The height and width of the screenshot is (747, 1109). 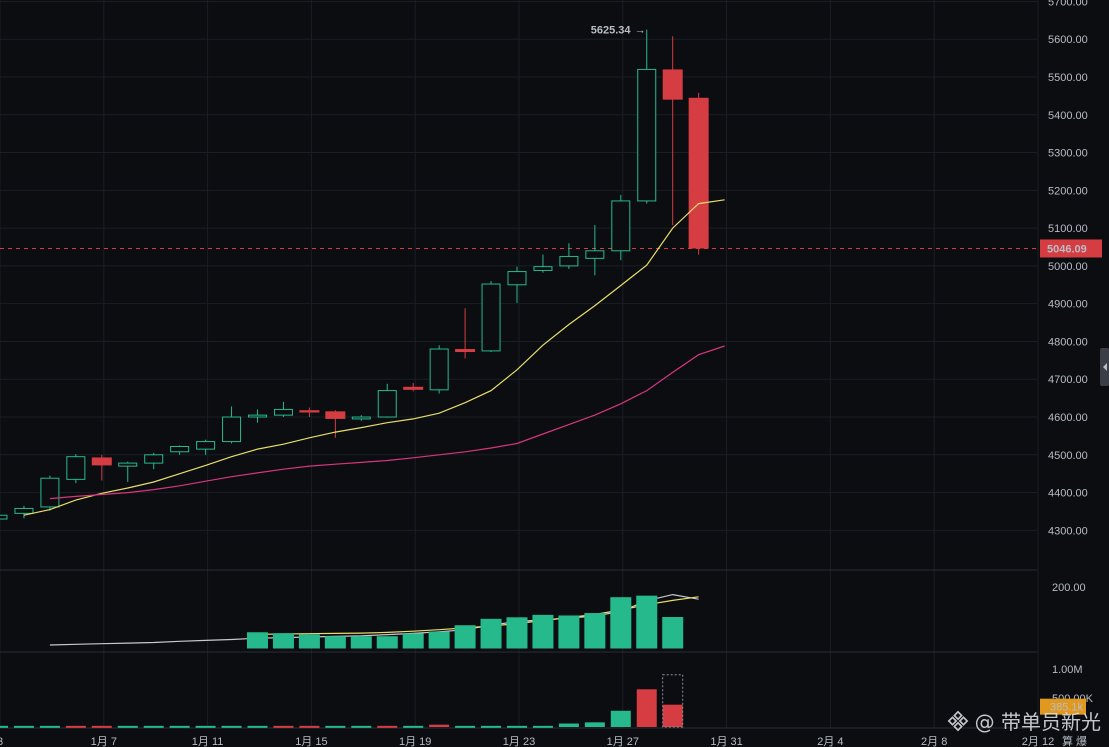 What do you see at coordinates (1038, 741) in the screenshot?
I see `time-tick-label: 2月 12` at bounding box center [1038, 741].